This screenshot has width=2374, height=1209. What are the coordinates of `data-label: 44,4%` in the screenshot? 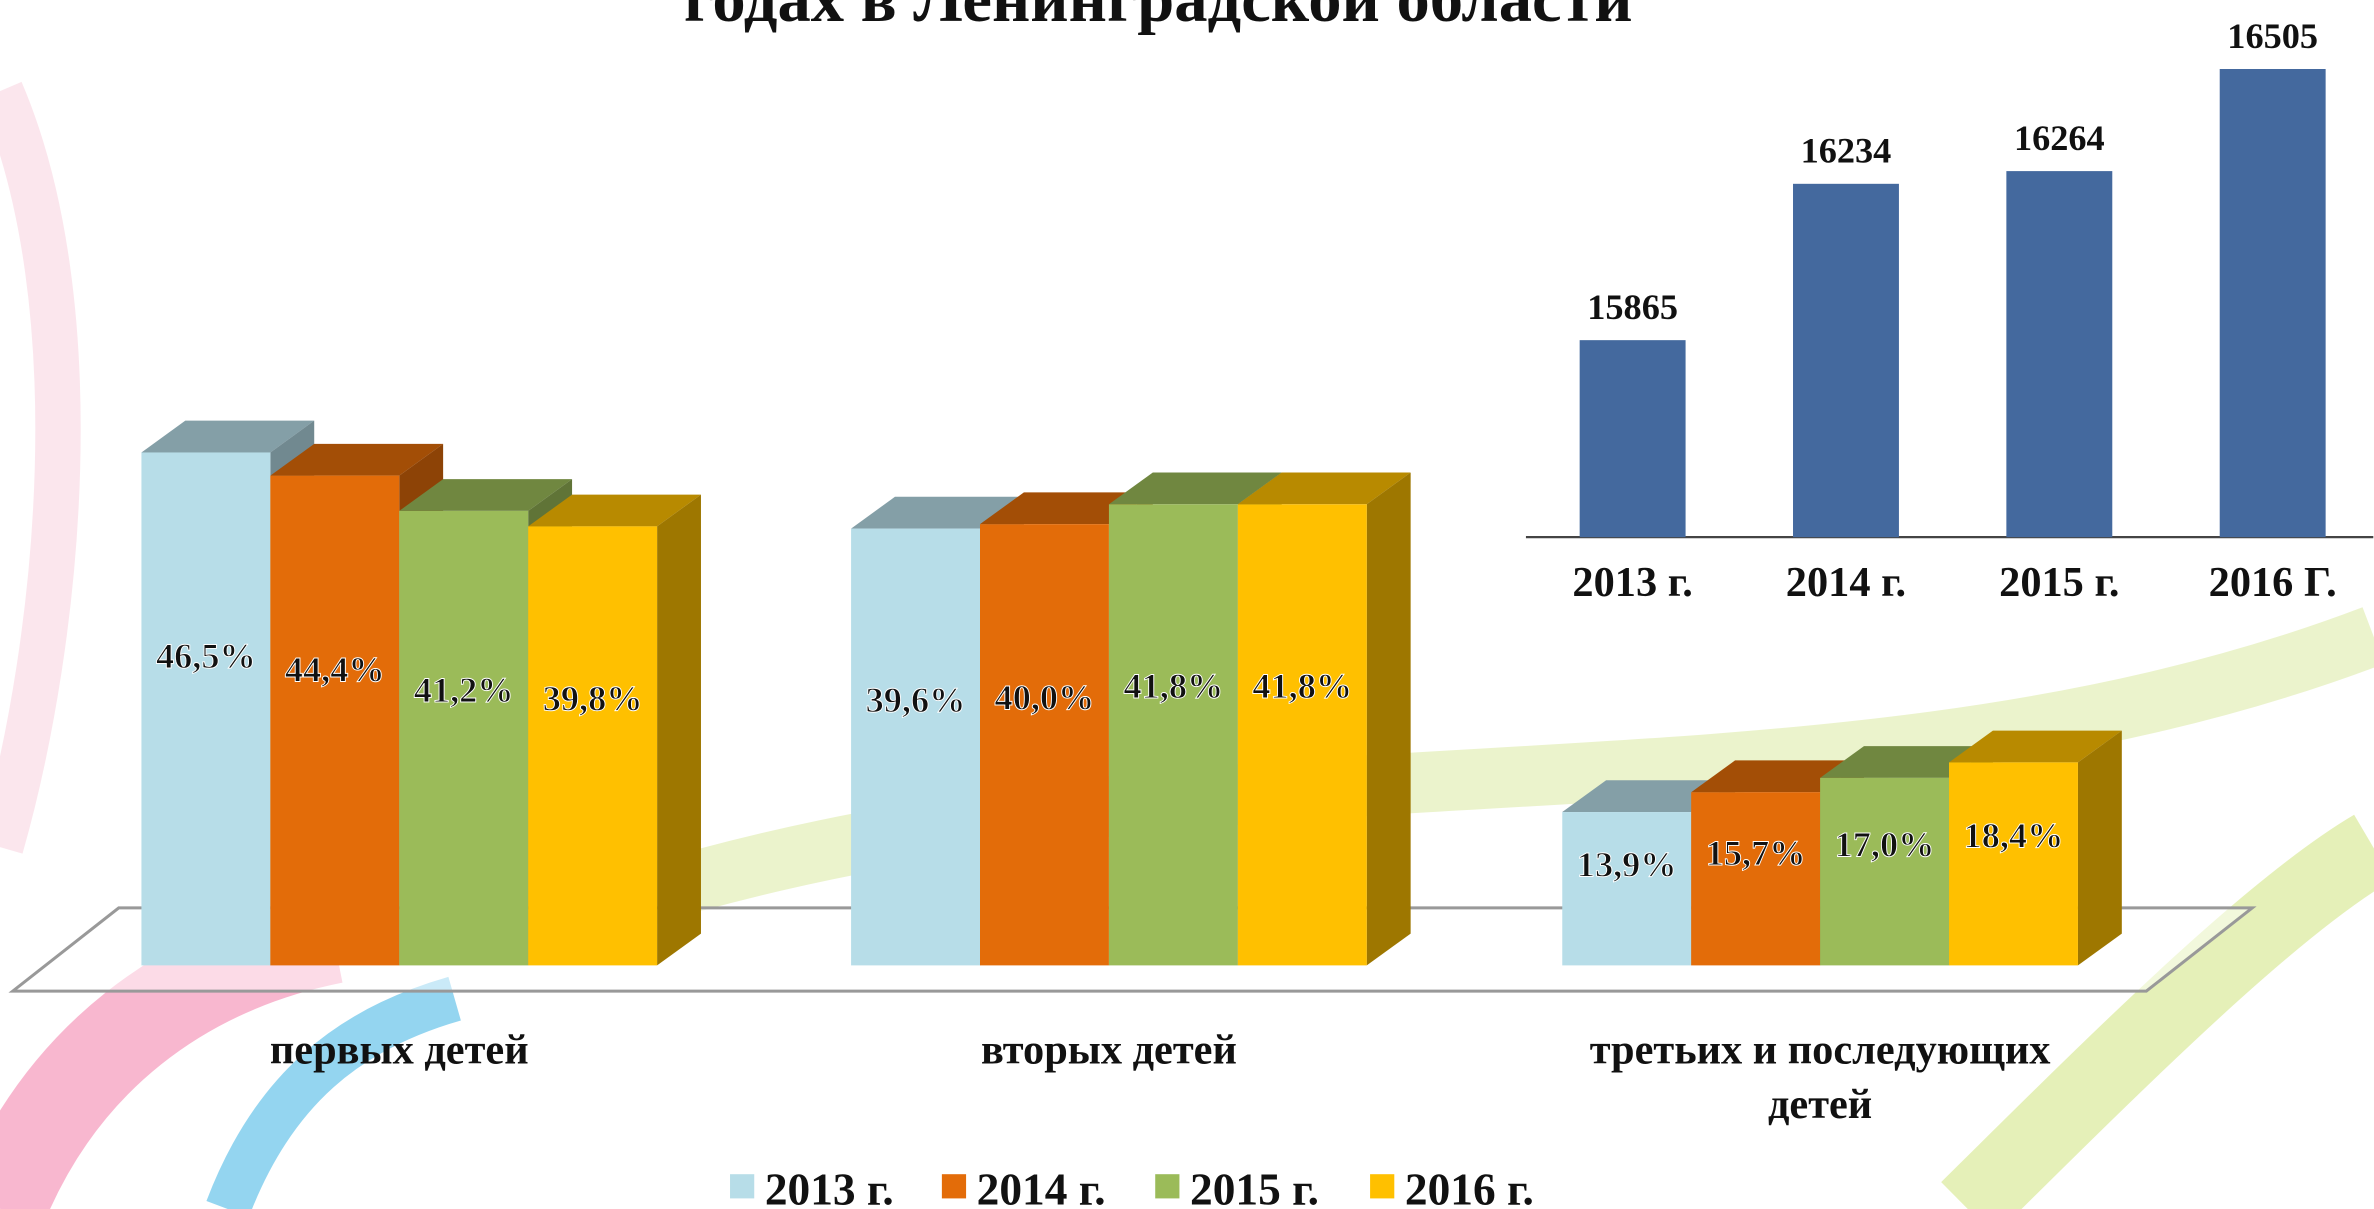 It's located at (335, 669).